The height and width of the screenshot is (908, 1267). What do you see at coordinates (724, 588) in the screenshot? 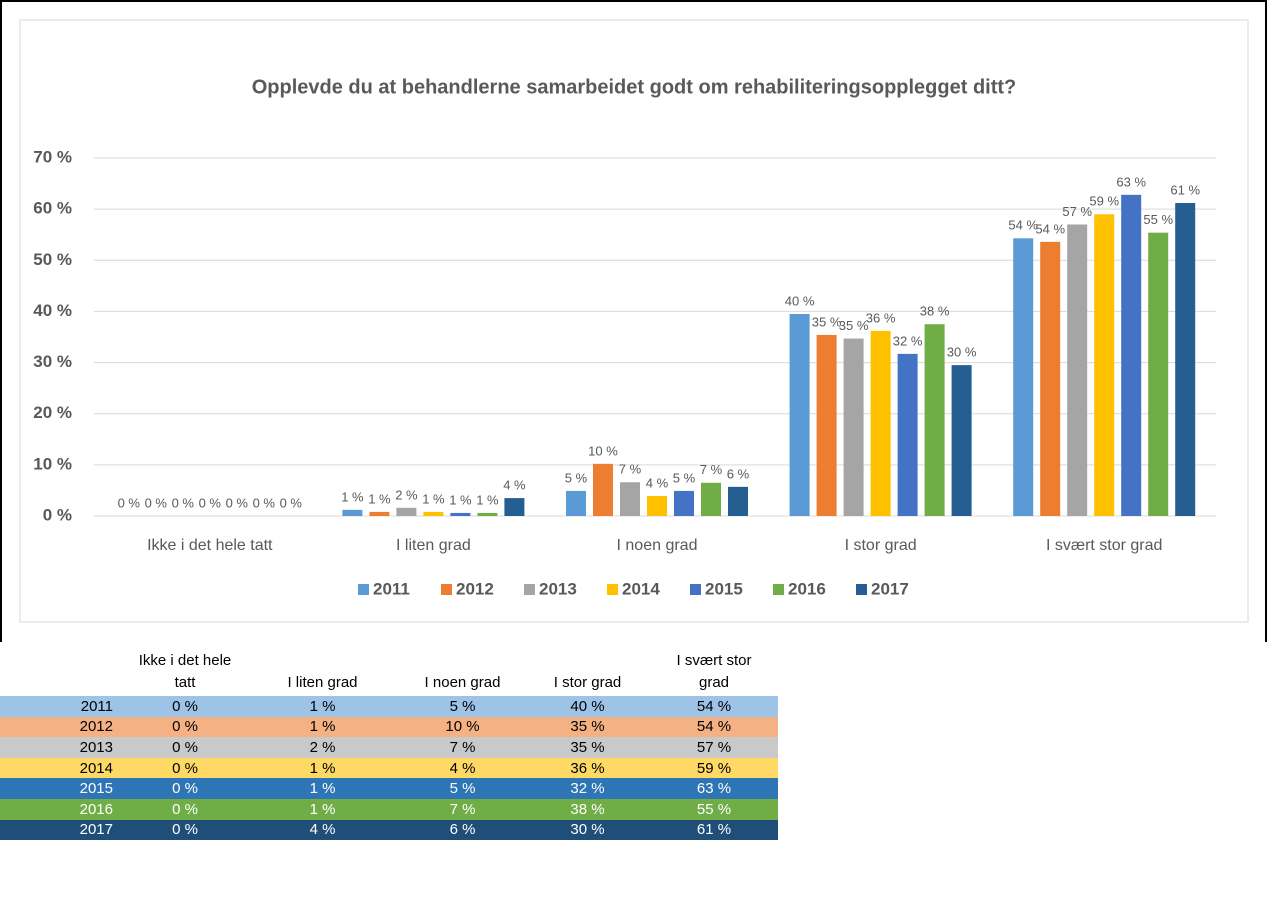
I see `legend-label: 2015` at bounding box center [724, 588].